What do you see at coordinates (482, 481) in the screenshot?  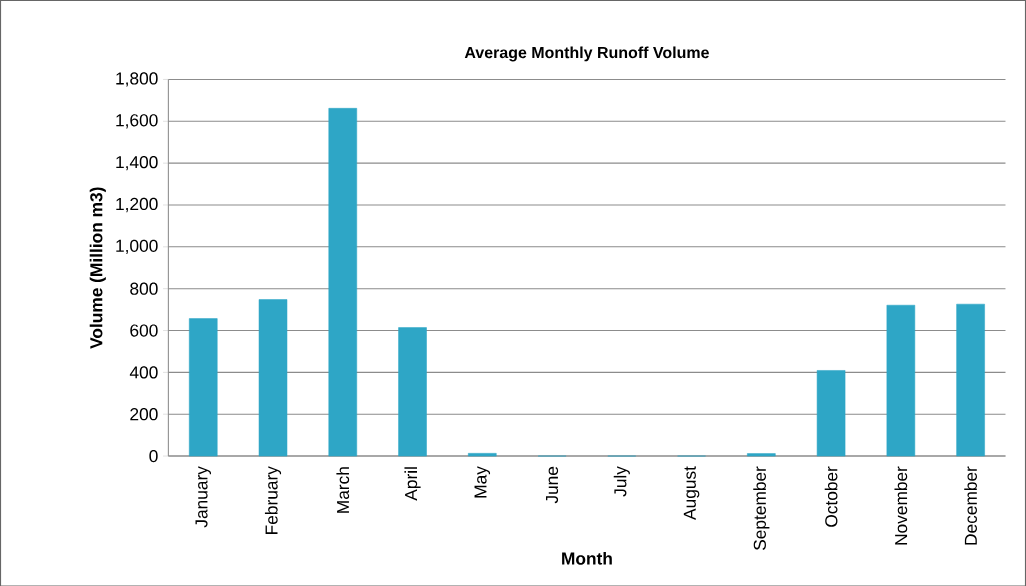 I see `x-tick-label: May` at bounding box center [482, 481].